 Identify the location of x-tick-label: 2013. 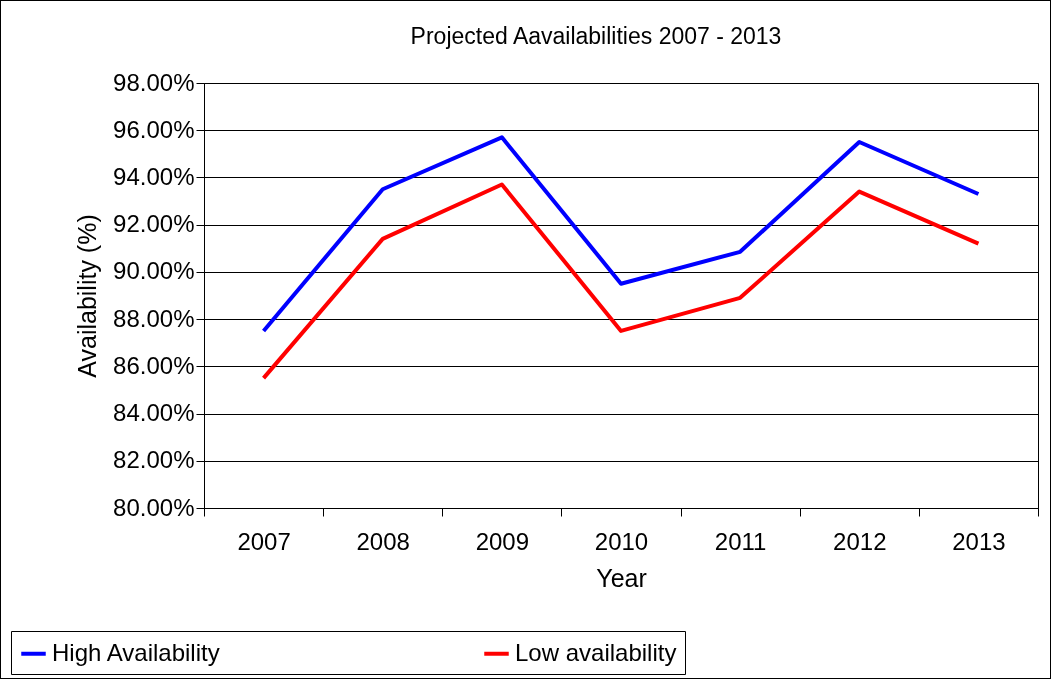
(979, 541).